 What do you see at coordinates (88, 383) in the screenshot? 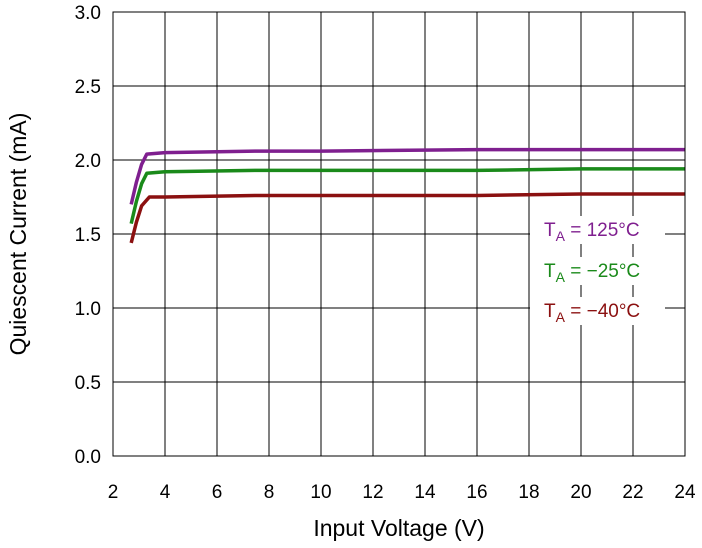
I see `y-tick-label: 0.5` at bounding box center [88, 383].